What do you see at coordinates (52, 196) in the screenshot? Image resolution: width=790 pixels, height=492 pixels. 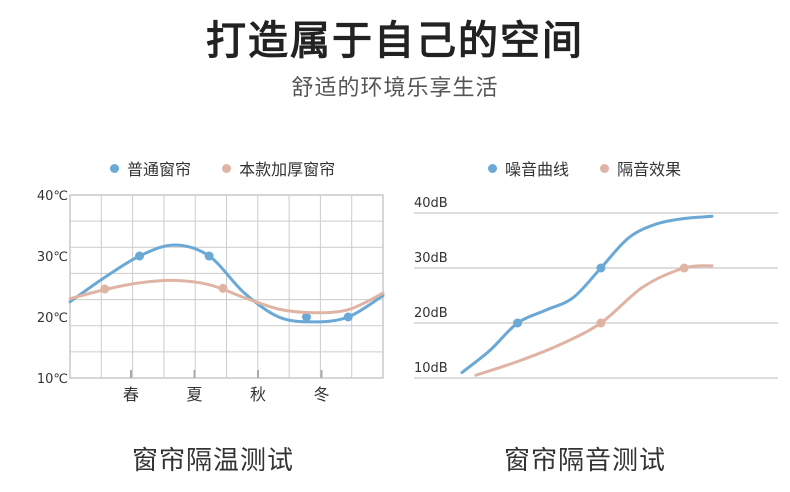 I see `y-tick-label: 40℃` at bounding box center [52, 196].